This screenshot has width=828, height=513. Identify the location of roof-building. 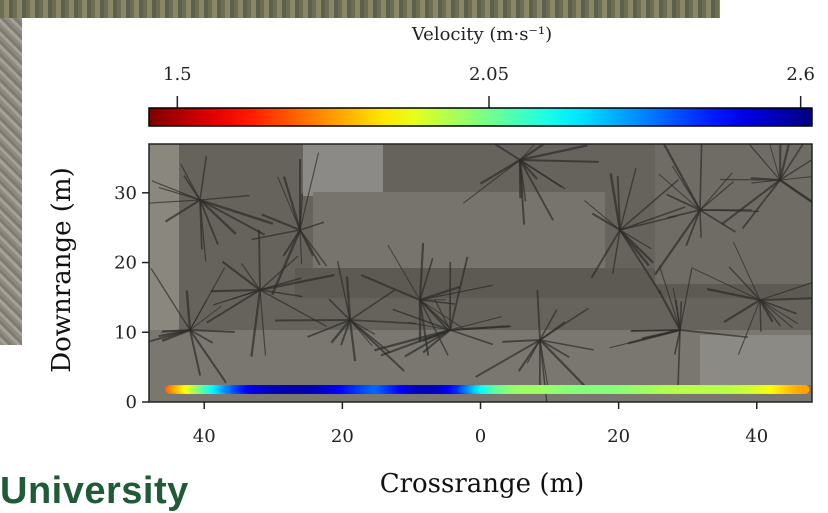
(459, 230).